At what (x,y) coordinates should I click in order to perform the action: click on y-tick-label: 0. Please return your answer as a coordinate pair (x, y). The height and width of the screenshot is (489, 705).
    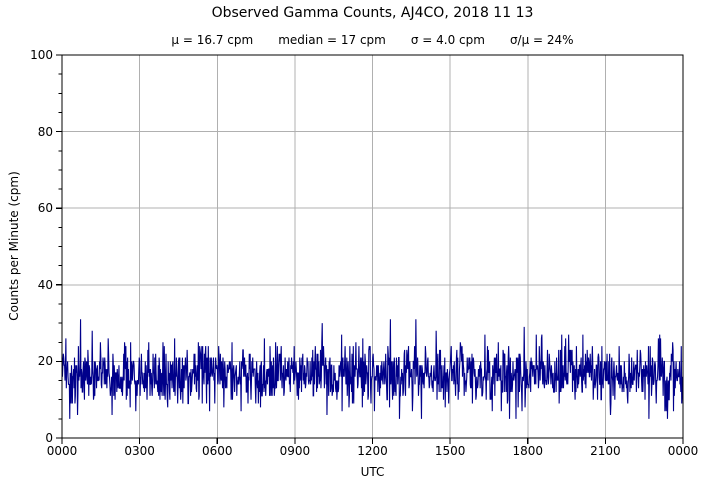
    Looking at the image, I should click on (49, 438).